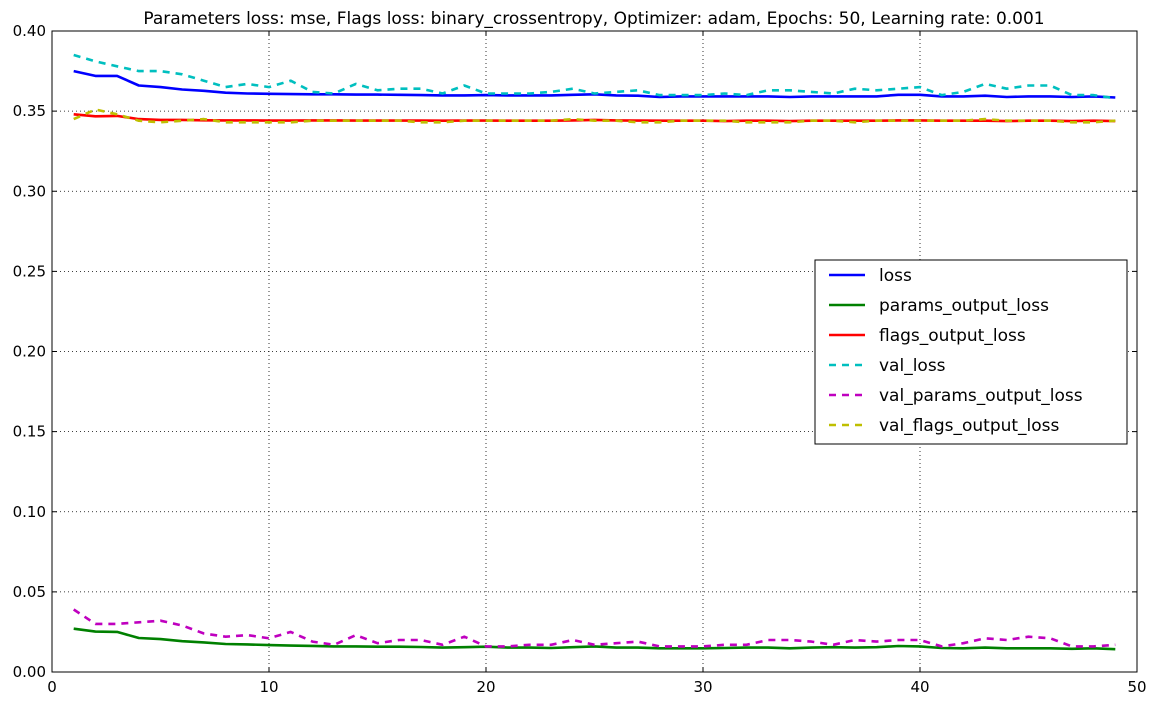 The width and height of the screenshot is (1157, 705). Describe the element at coordinates (594, 639) in the screenshot. I see `series-line-params-output-loss` at that location.